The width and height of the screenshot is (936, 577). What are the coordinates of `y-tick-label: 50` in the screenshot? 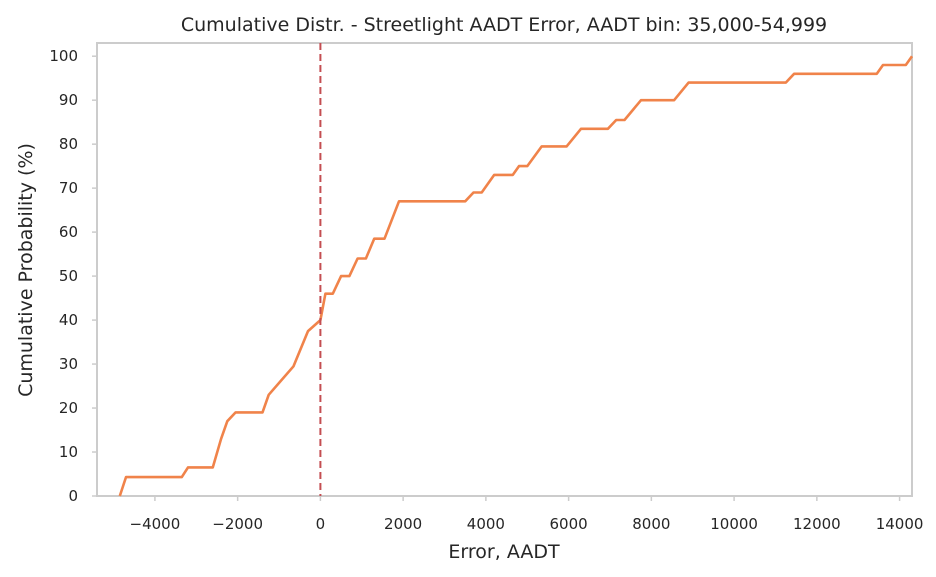 It's located at (68, 276).